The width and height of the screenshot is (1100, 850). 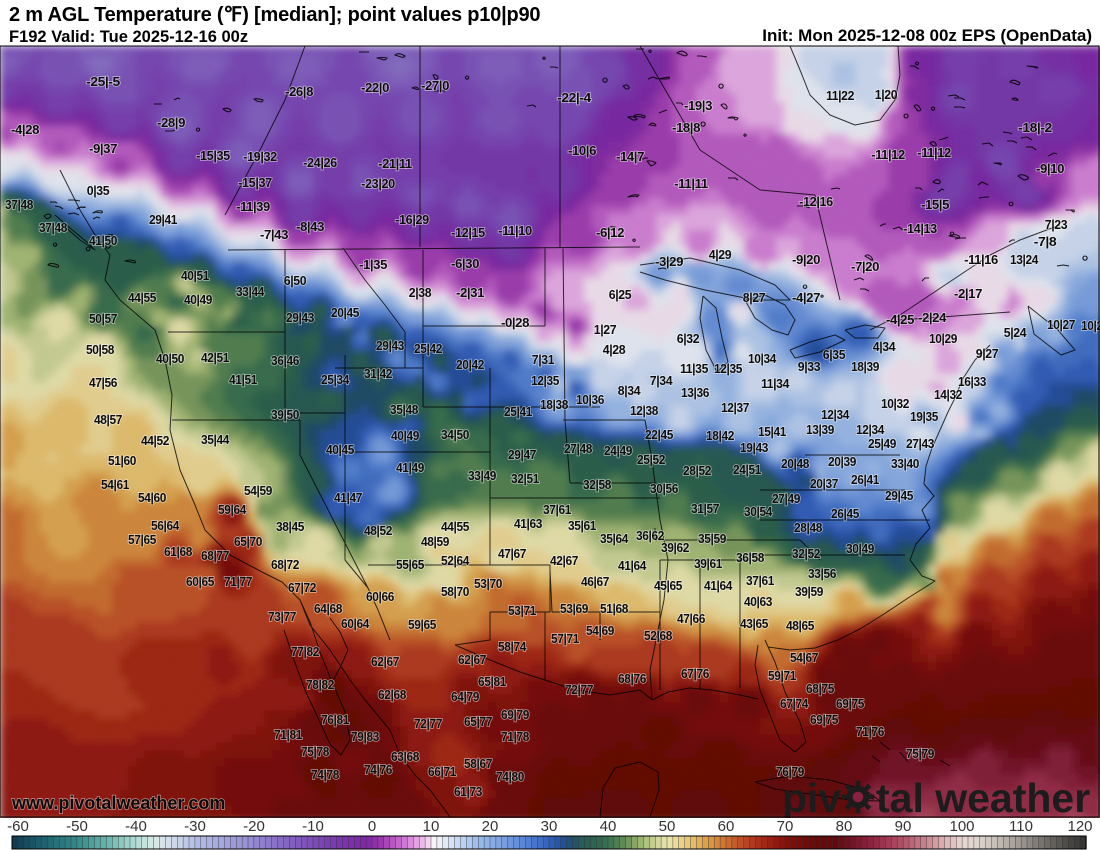 What do you see at coordinates (295, 281) in the screenshot?
I see `svg-text: 6|50` at bounding box center [295, 281].